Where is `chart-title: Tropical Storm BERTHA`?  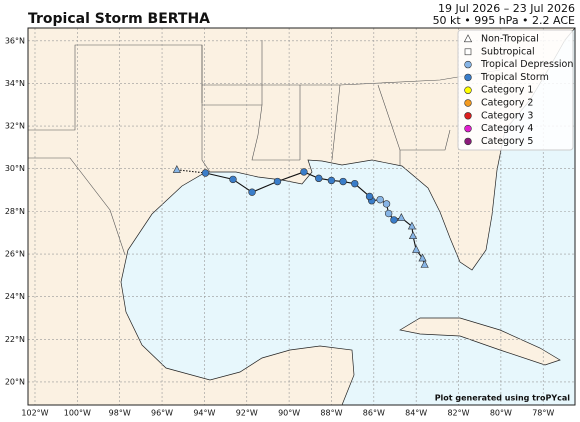 chart-title: Tropical Storm BERTHA is located at coordinates (119, 19).